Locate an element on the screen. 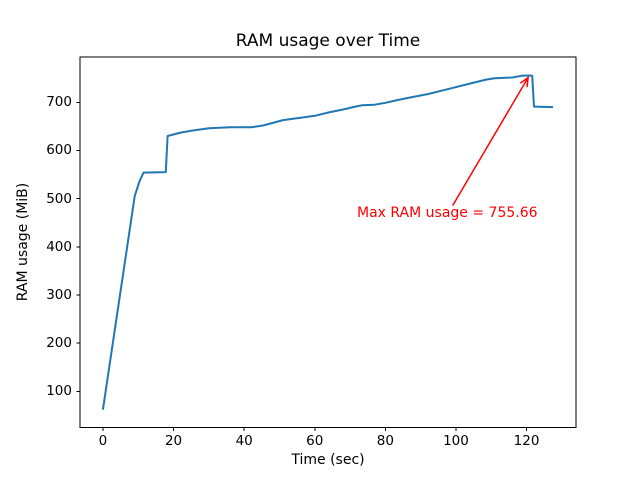 This screenshot has width=640, height=480. y-tick-label: 100 is located at coordinates (59, 391).